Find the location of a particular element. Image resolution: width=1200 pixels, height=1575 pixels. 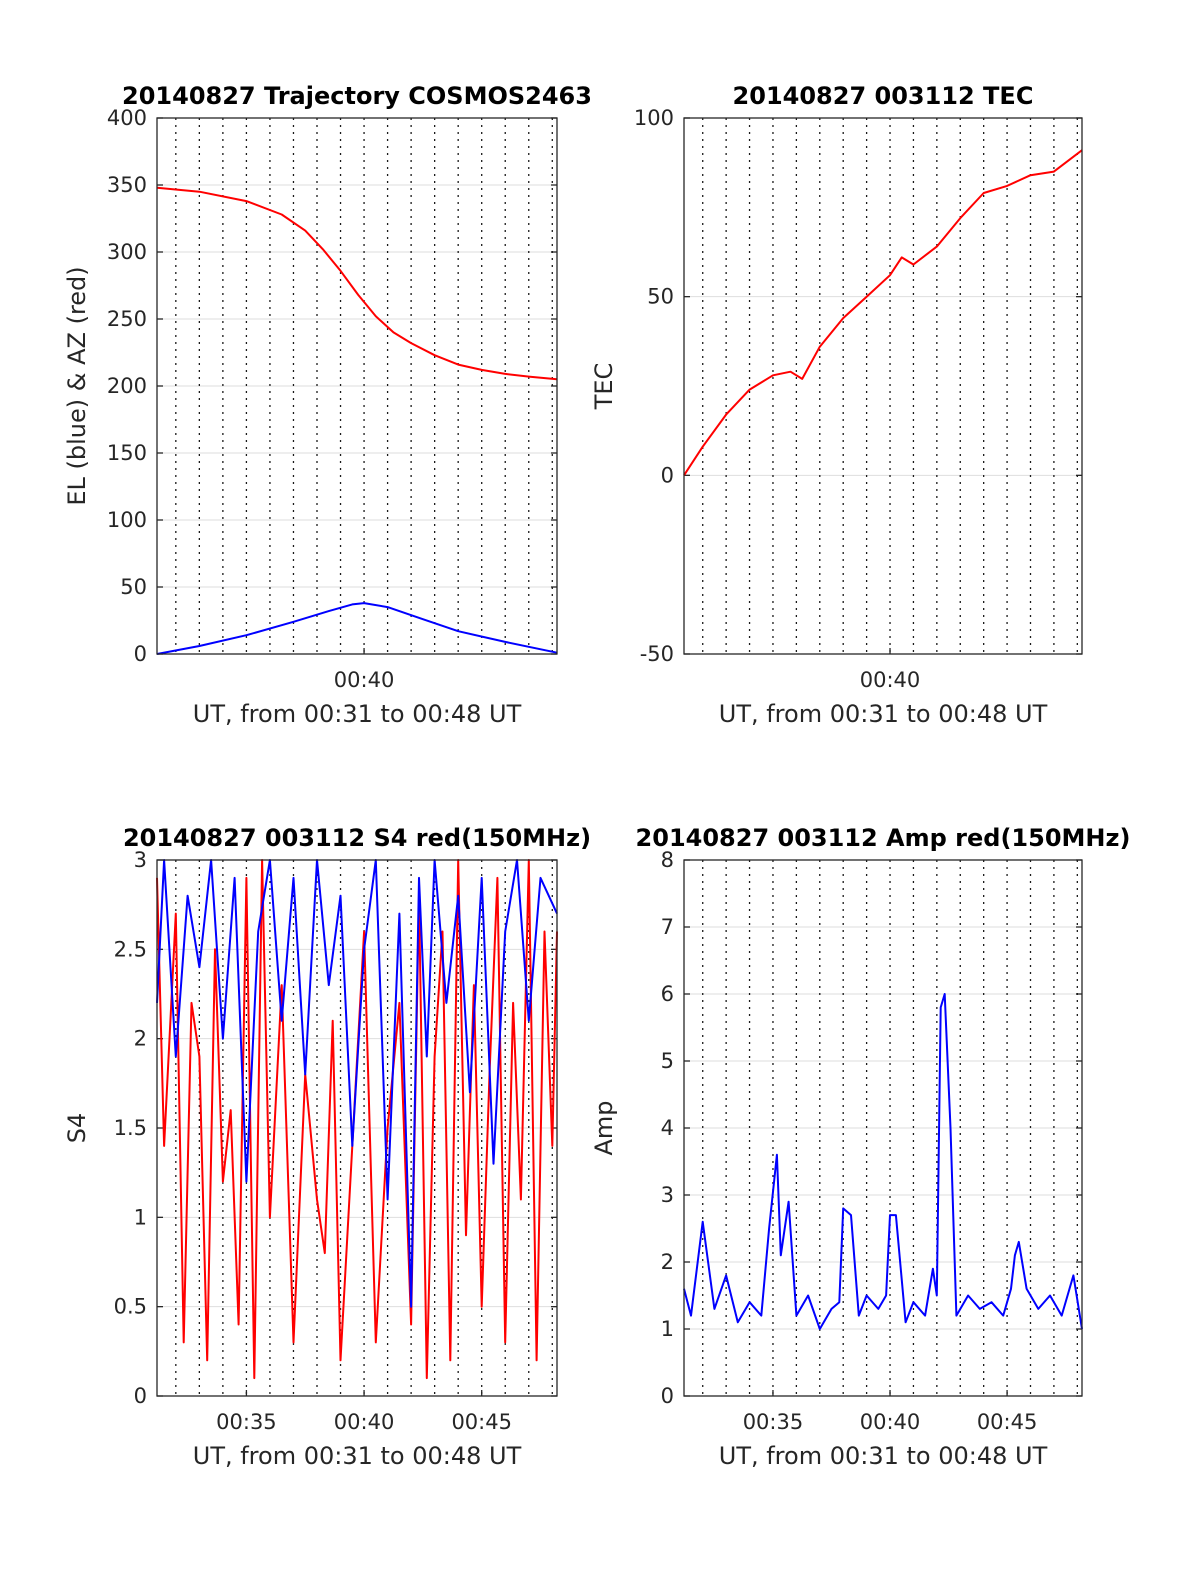

y-tick-label: 1.5 is located at coordinates (130, 1128).